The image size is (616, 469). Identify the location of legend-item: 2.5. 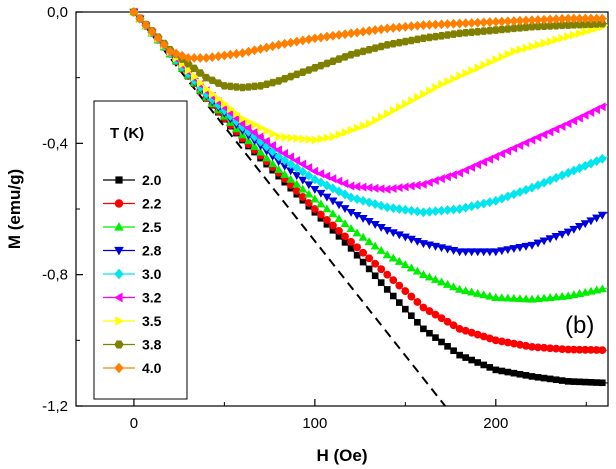
(132, 227).